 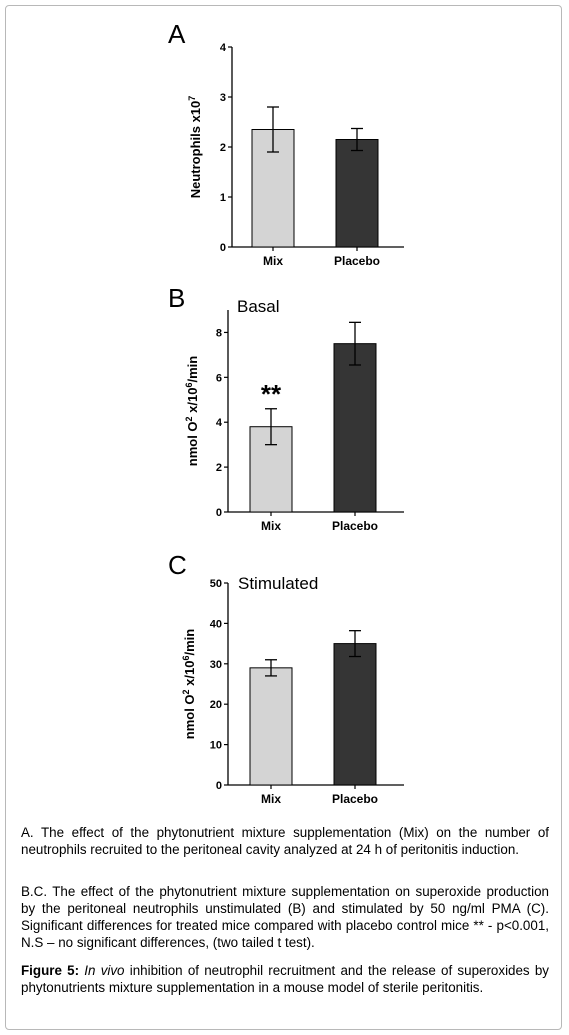 What do you see at coordinates (223, 98) in the screenshot?
I see `panel-a-y-tick-label: 3` at bounding box center [223, 98].